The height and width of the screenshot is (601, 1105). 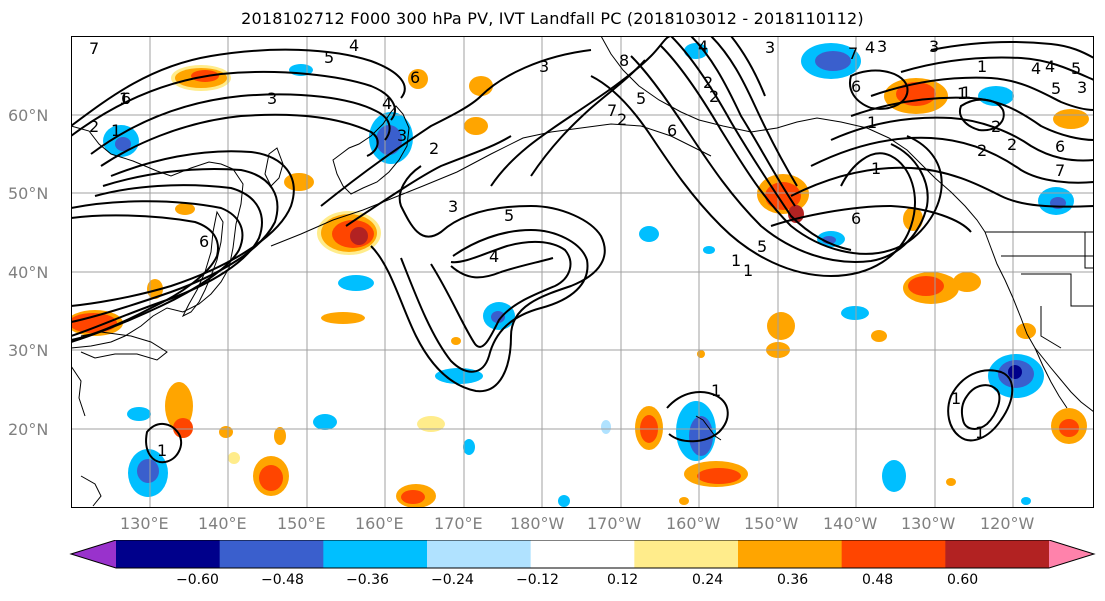 What do you see at coordinates (614, 523) in the screenshot?
I see `lon-label: 170°W` at bounding box center [614, 523].